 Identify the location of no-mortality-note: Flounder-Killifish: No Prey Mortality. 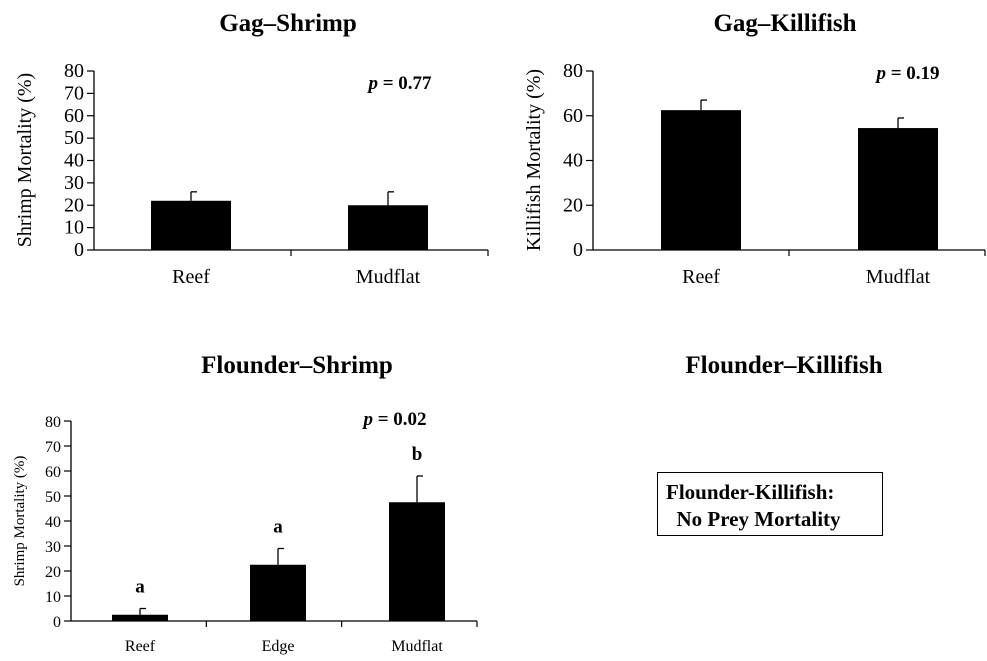
(770, 504).